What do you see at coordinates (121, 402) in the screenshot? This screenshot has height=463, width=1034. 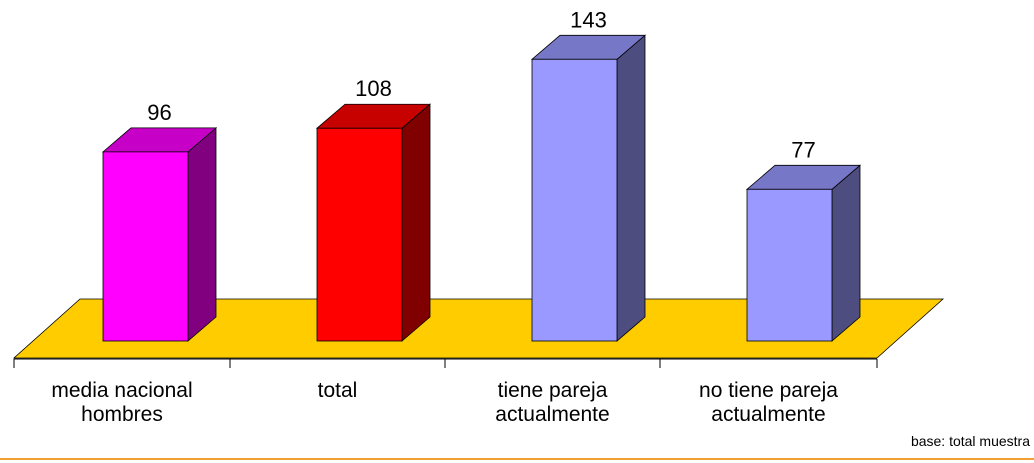 I see `x-tick-label: media nacional hombres` at bounding box center [121, 402].